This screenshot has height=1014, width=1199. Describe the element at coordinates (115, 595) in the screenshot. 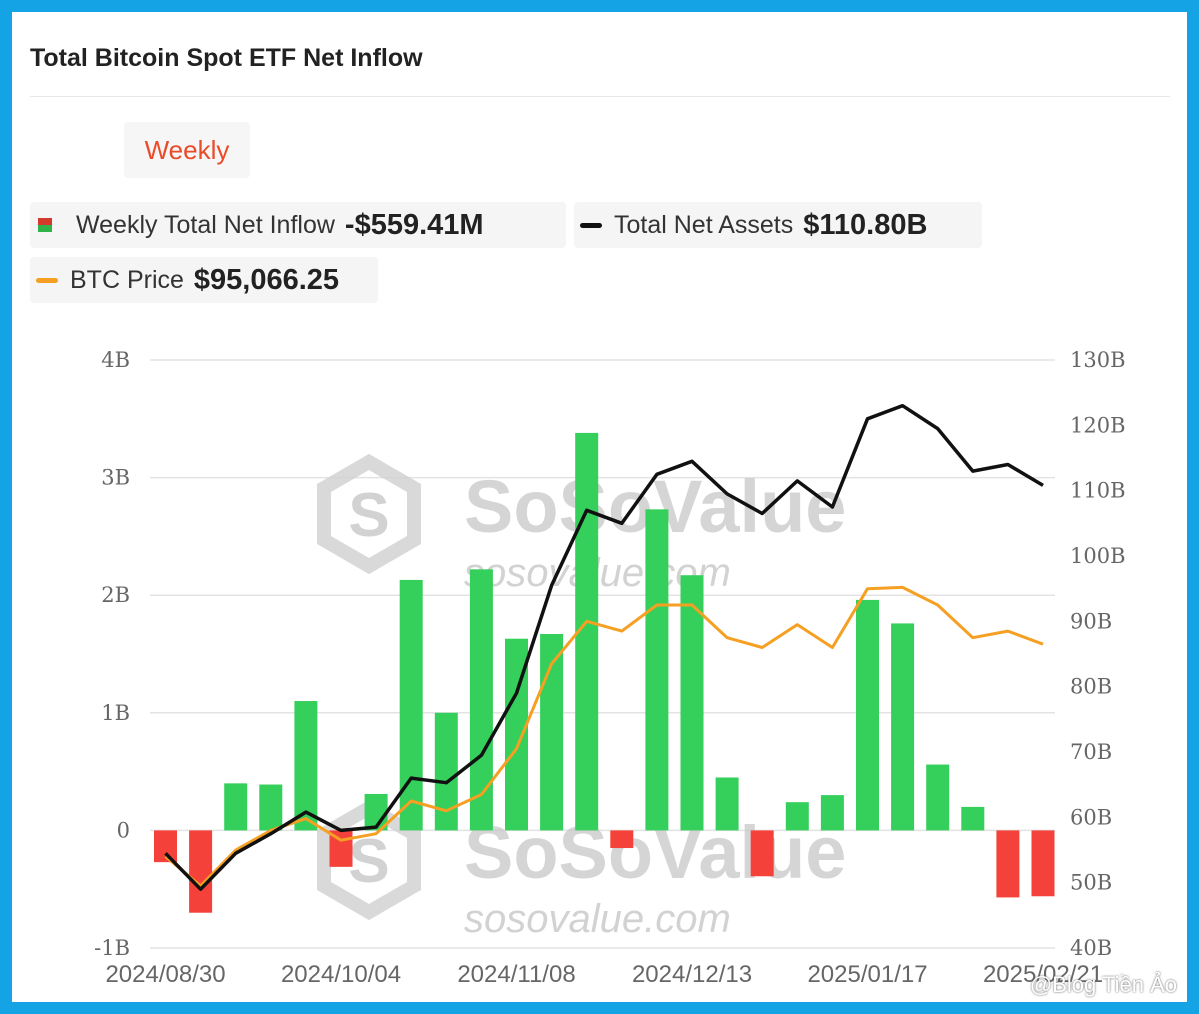

I see `left-tick-label: 2B` at that location.